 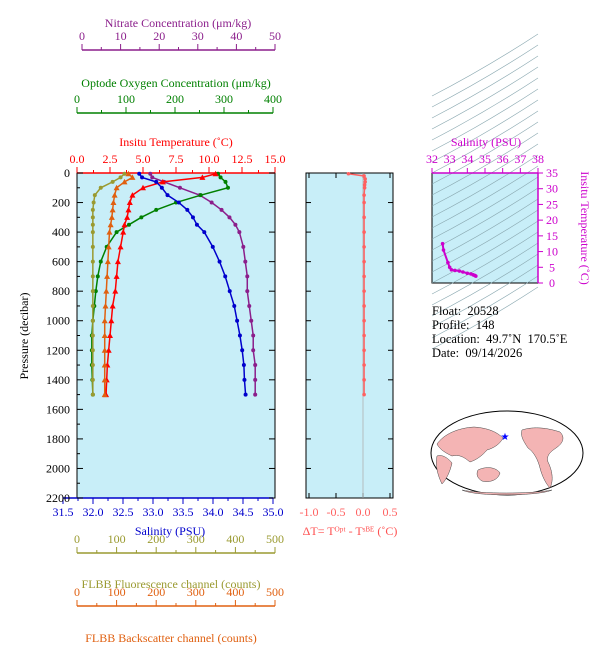 I want to click on temperature-axis-tick-label: 15.0, so click(x=275, y=159).